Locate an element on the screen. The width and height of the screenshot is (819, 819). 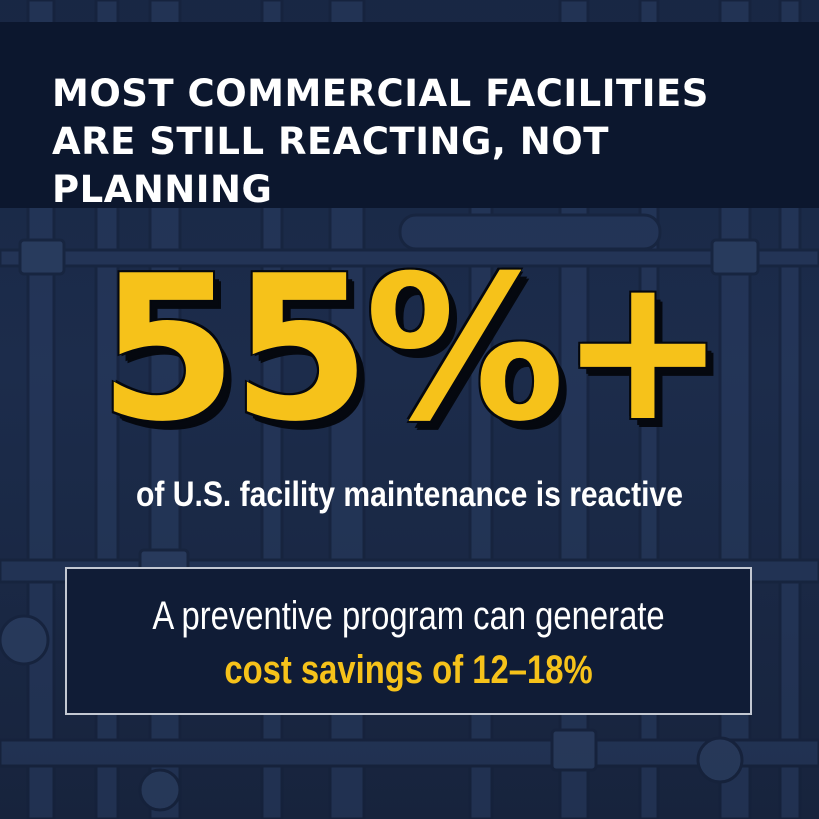
callout-intro-text: A preventive program can generate is located at coordinates (408, 616).